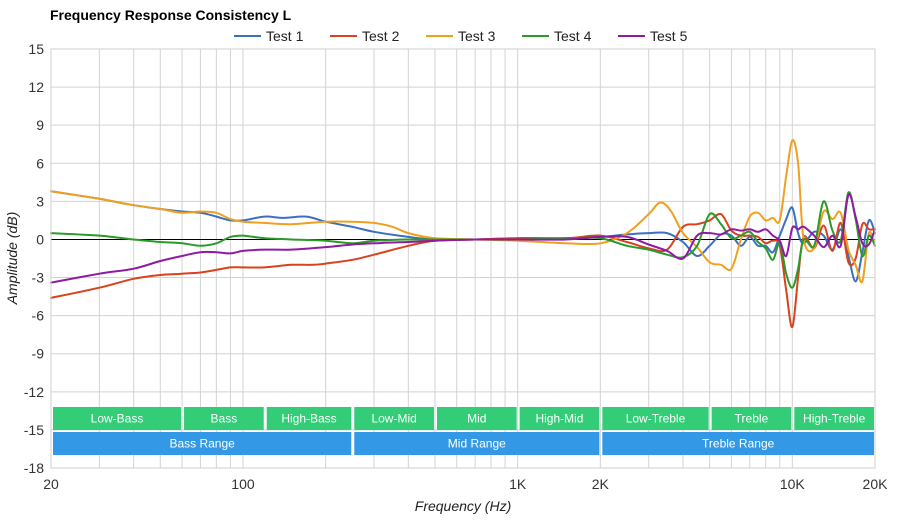  I want to click on y-tick-label: 0, so click(40, 239).